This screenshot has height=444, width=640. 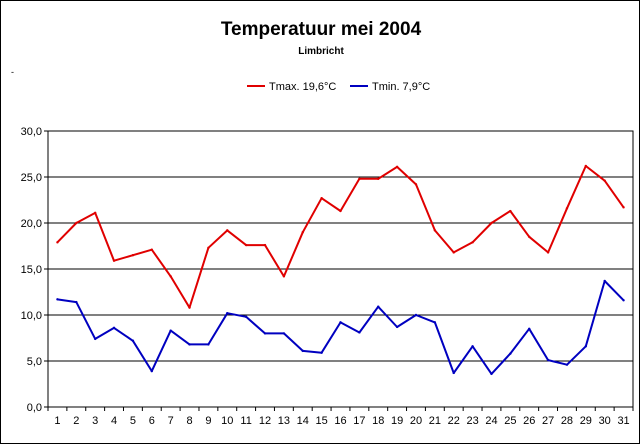 I want to click on y-tick-label: 20,0, so click(x=31, y=224).